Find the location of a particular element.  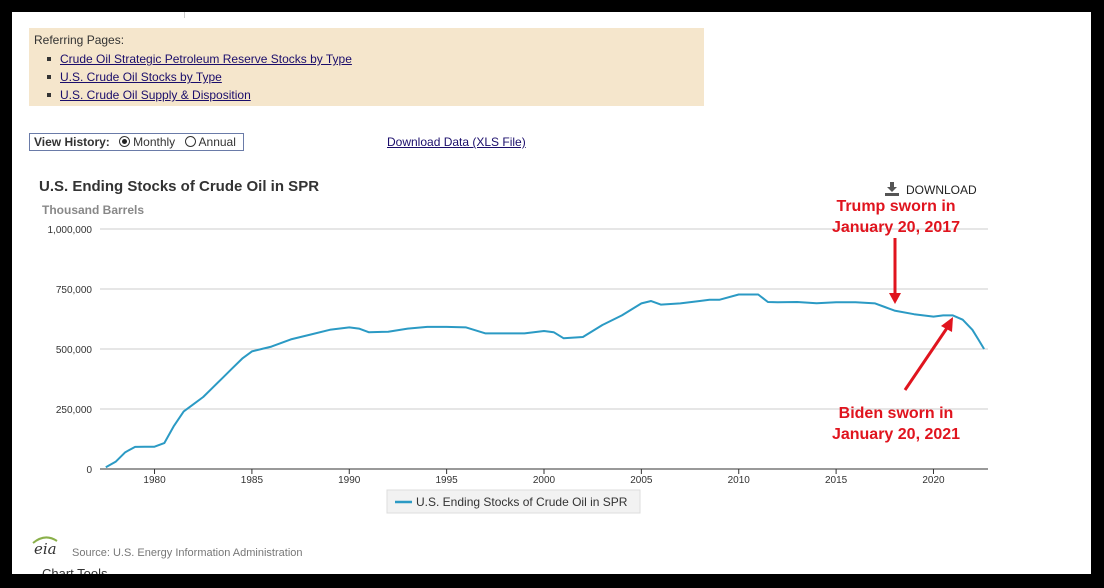

referring-pages-title: Referring Pages: is located at coordinates (79, 40).